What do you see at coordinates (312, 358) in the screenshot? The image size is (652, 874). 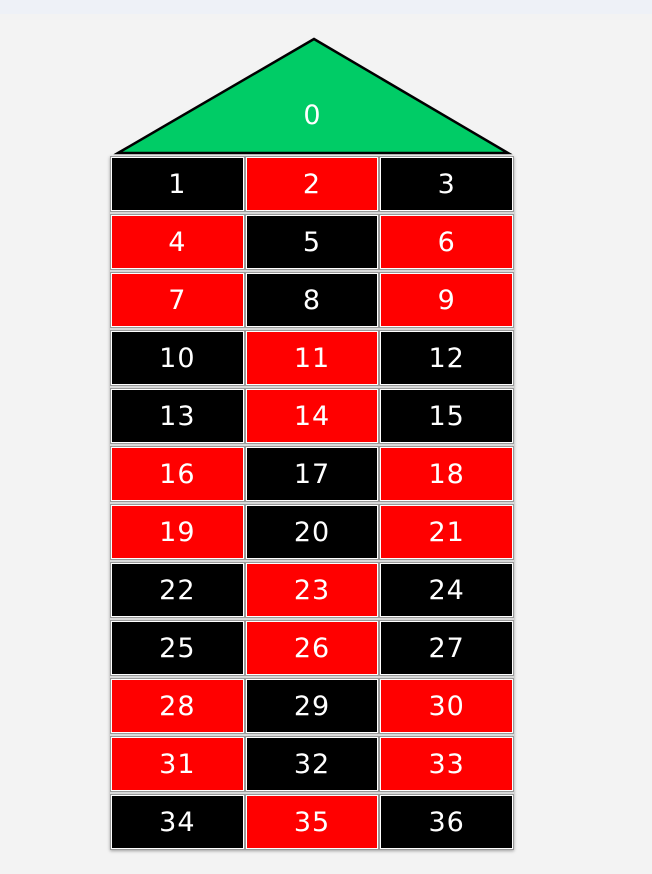 I see `number-cell-11: 11` at bounding box center [312, 358].